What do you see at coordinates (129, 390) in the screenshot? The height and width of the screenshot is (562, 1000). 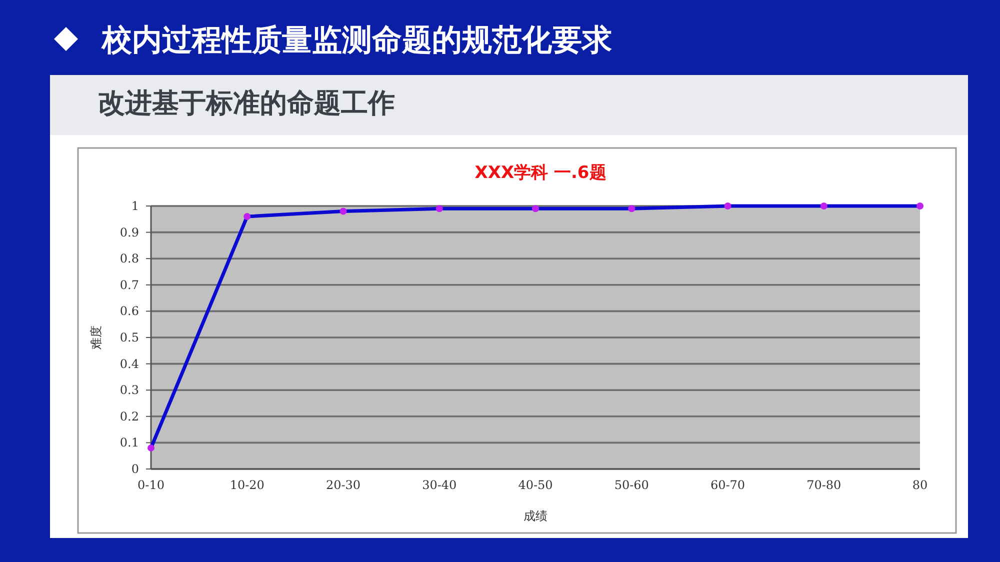 I see `y-tick-label: 0.3` at bounding box center [129, 390].